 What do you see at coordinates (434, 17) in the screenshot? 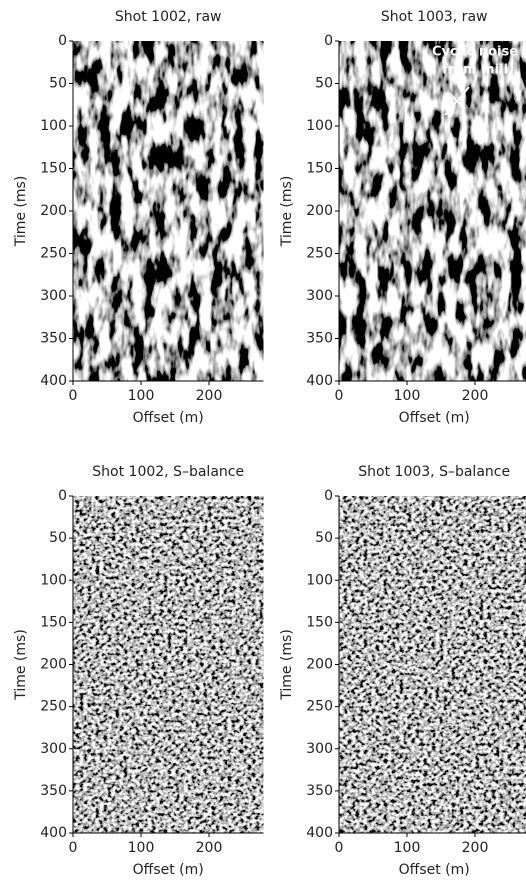
I see `panel-title: Shot 1003, raw` at bounding box center [434, 17].